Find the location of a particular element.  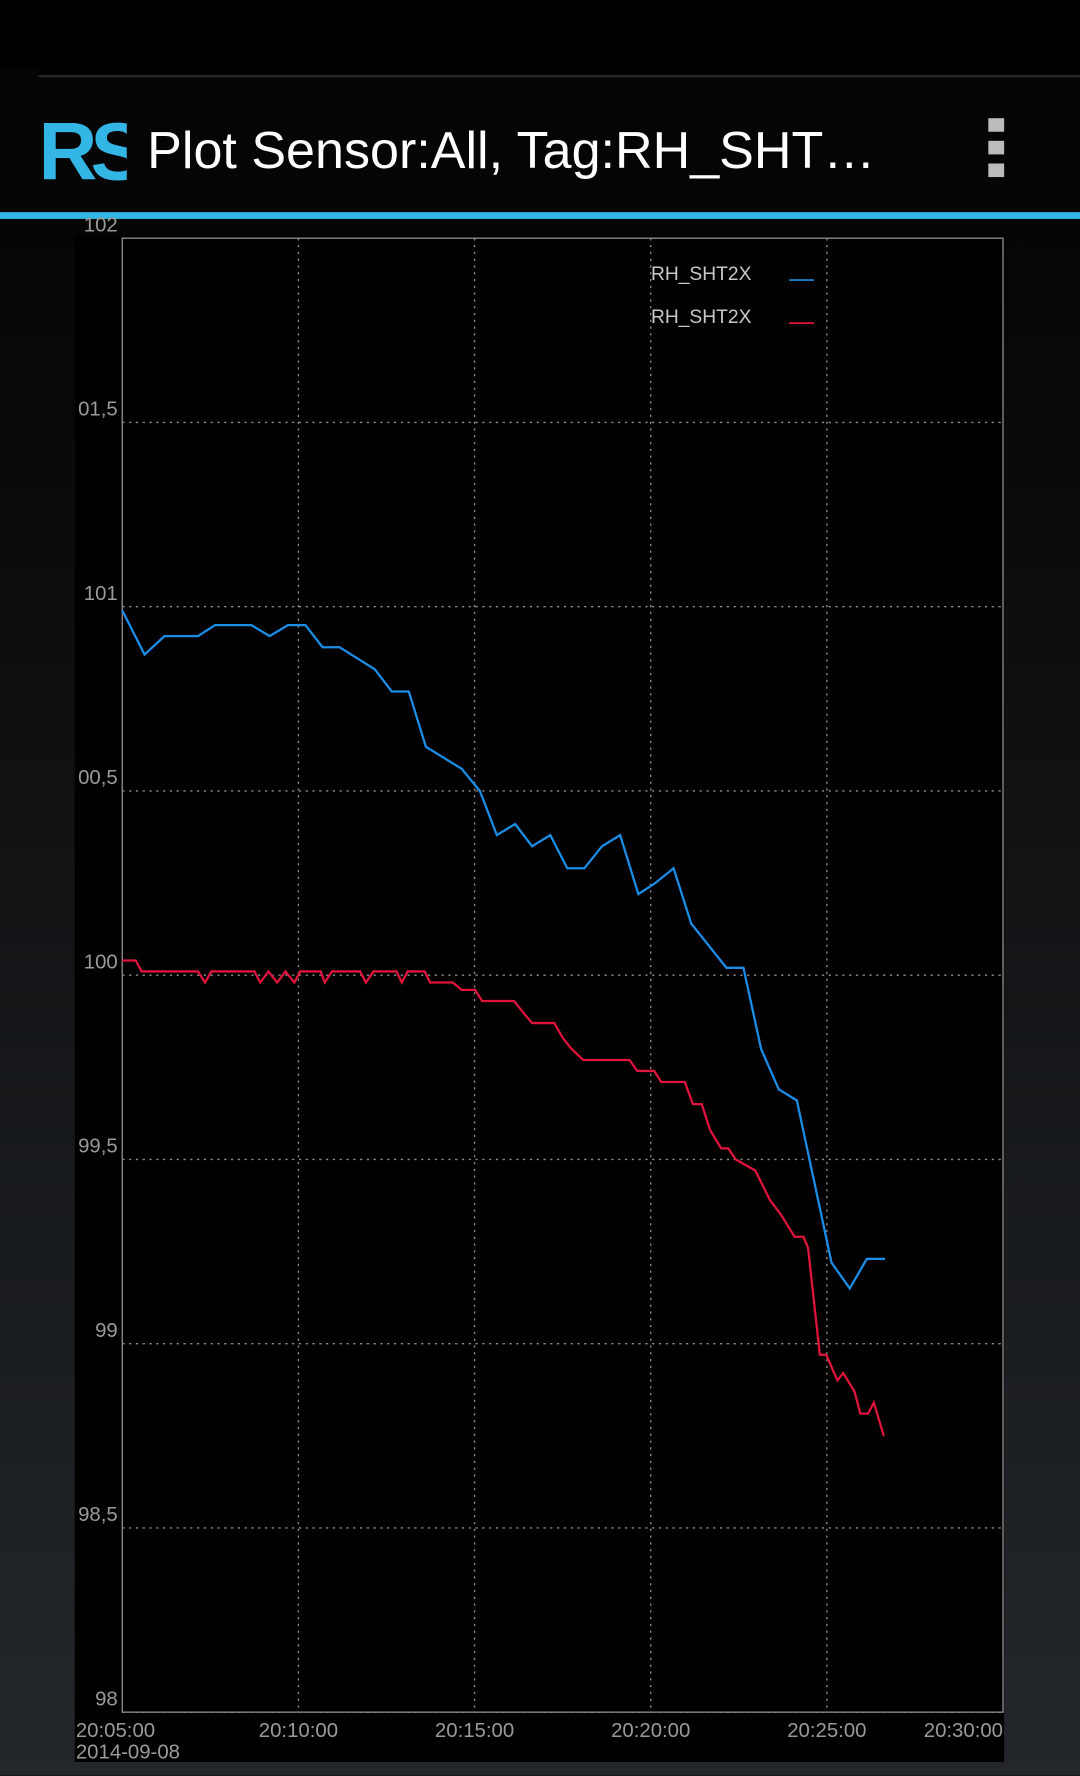

action-bar-underline is located at coordinates (540, 215).